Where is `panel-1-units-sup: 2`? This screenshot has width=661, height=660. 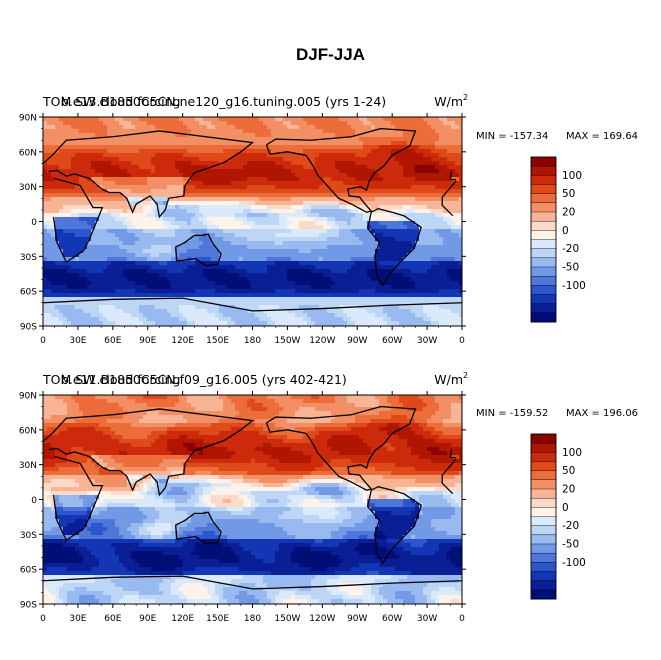
panel-1-units-sup: 2 is located at coordinates (465, 97).